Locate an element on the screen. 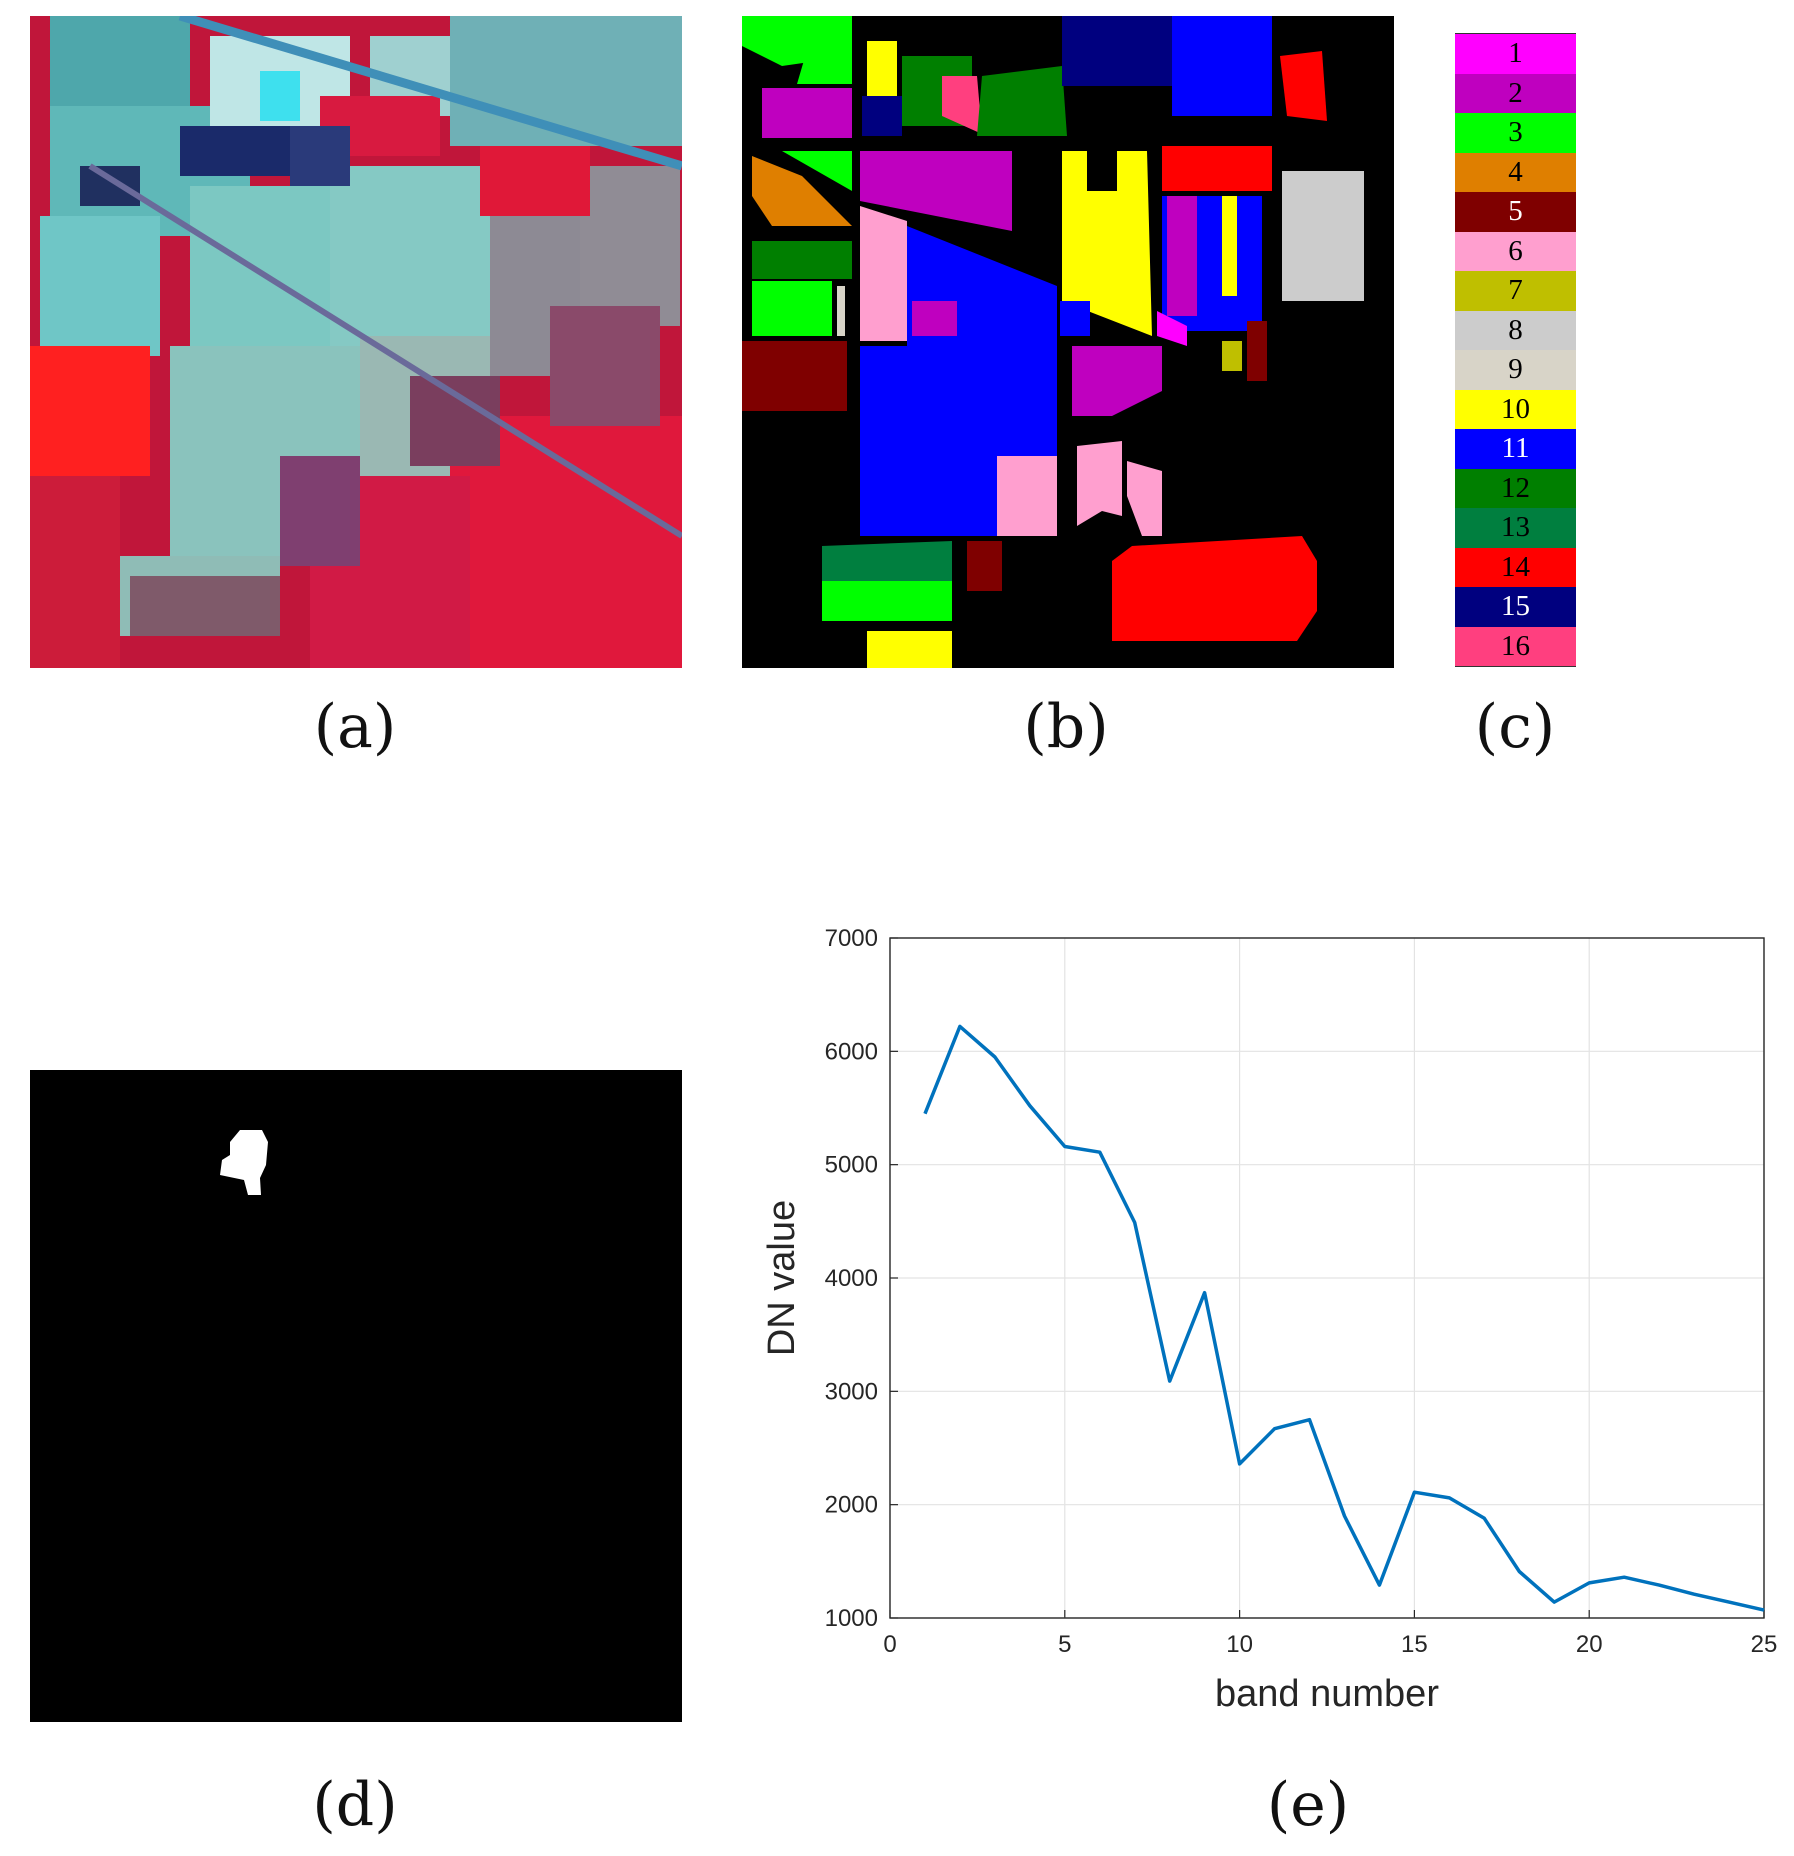  y-tick-label: 1000 is located at coordinates (851, 1618).